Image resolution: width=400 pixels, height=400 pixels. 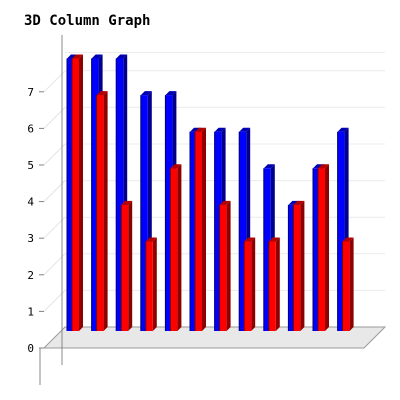 I want to click on y-tick-label: 1, so click(x=30, y=311).